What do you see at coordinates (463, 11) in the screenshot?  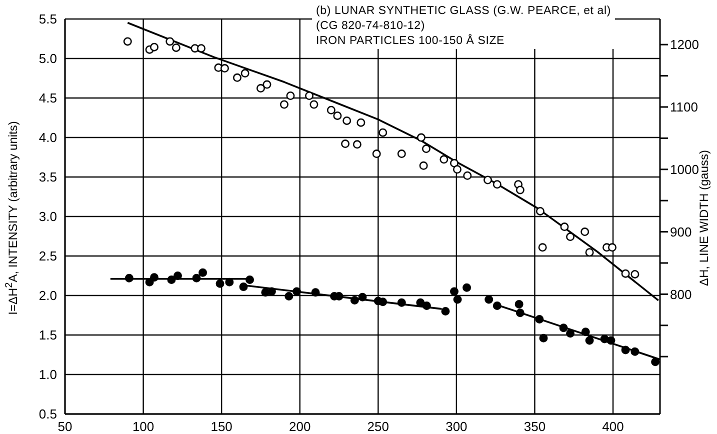 I see `text: (b) LUNAR SYNTHETIC GLASS (G.W. PEARCE, et al)` at bounding box center [463, 11].